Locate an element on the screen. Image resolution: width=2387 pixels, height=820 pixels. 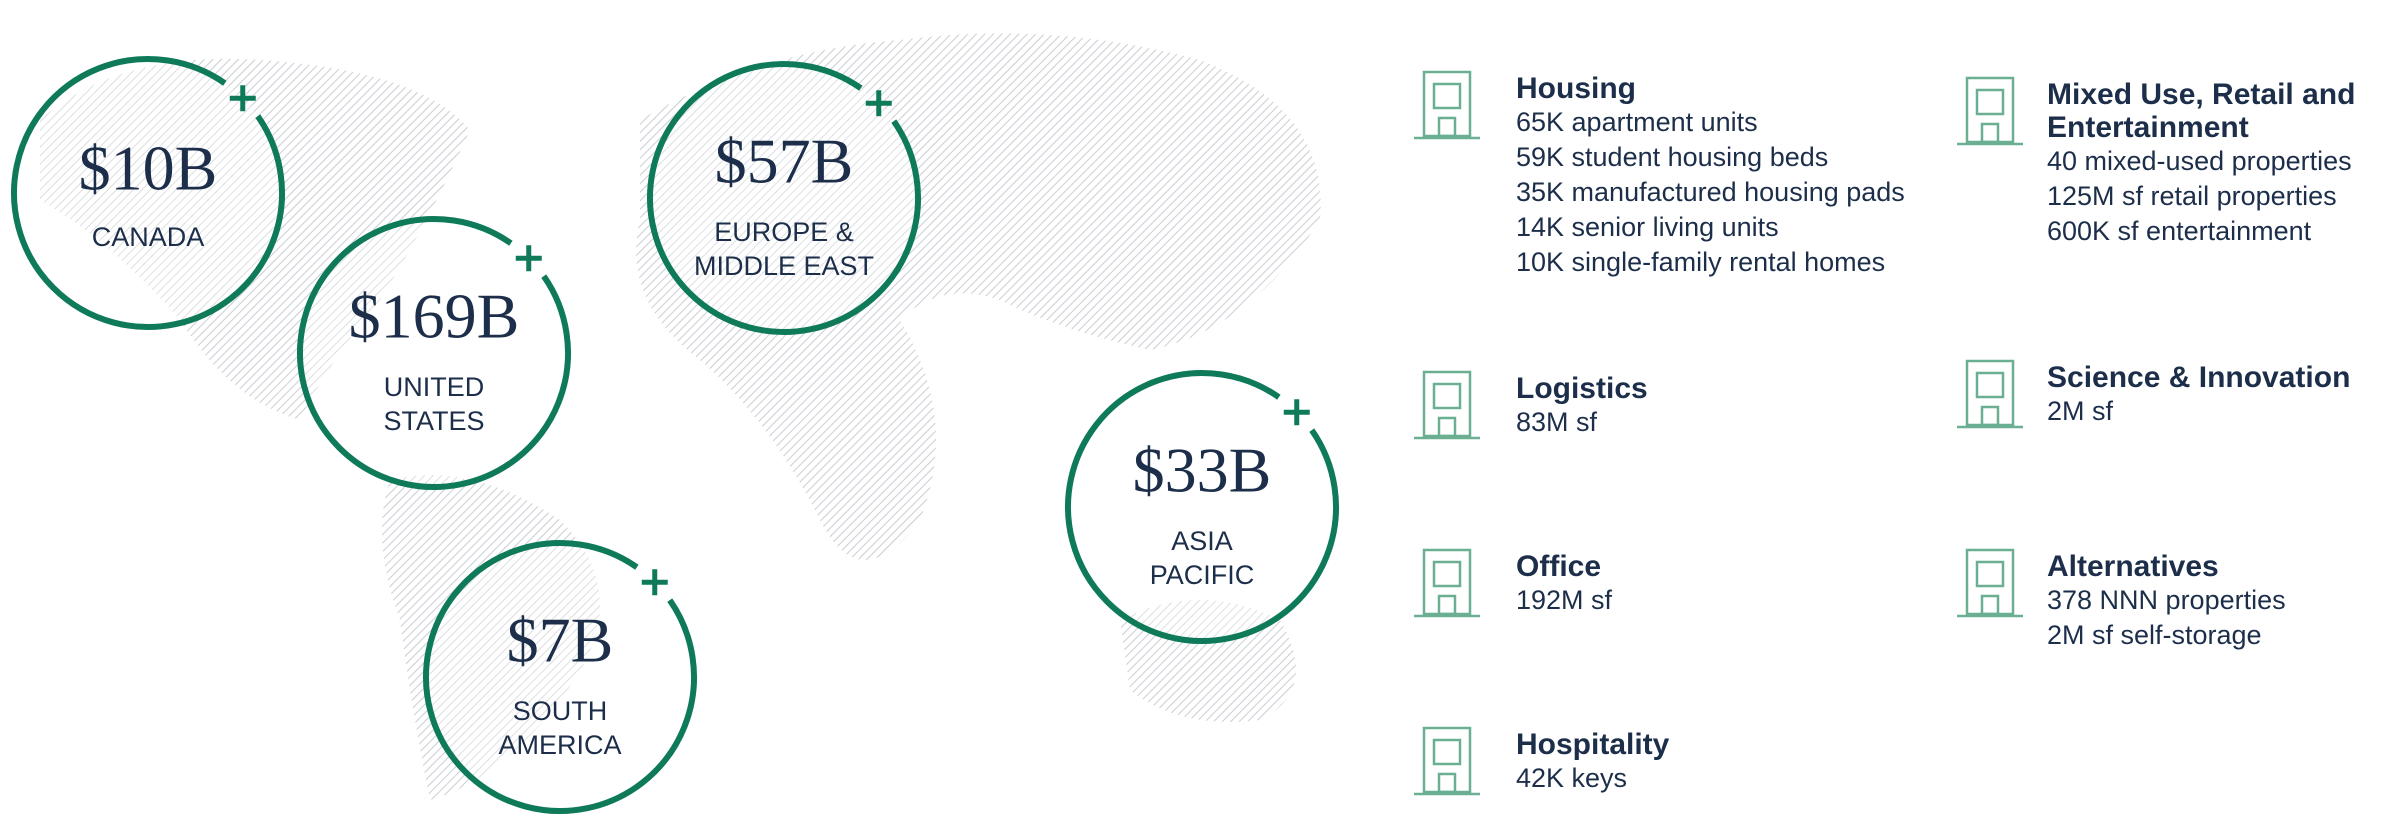
region-value: $10B is located at coordinates (148, 168).